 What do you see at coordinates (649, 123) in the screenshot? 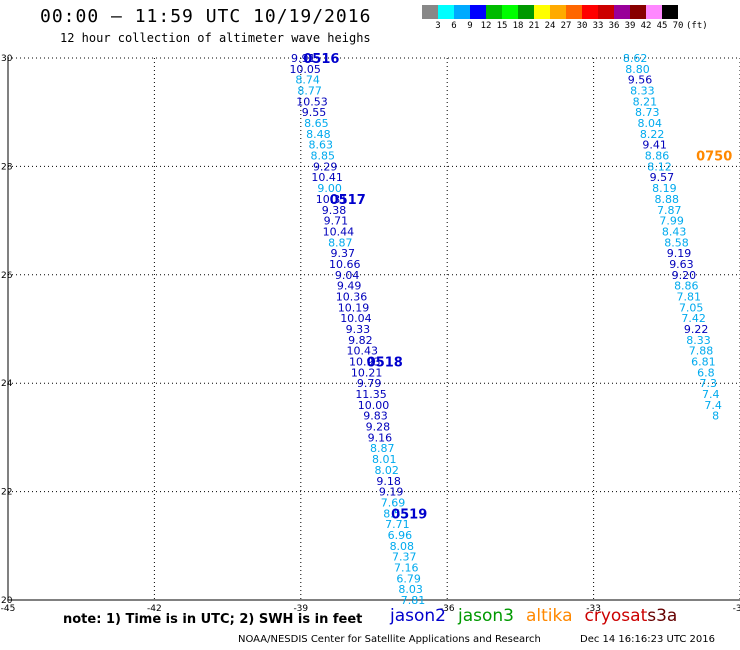
I see `wave-height-label: 8.04` at bounding box center [649, 123].